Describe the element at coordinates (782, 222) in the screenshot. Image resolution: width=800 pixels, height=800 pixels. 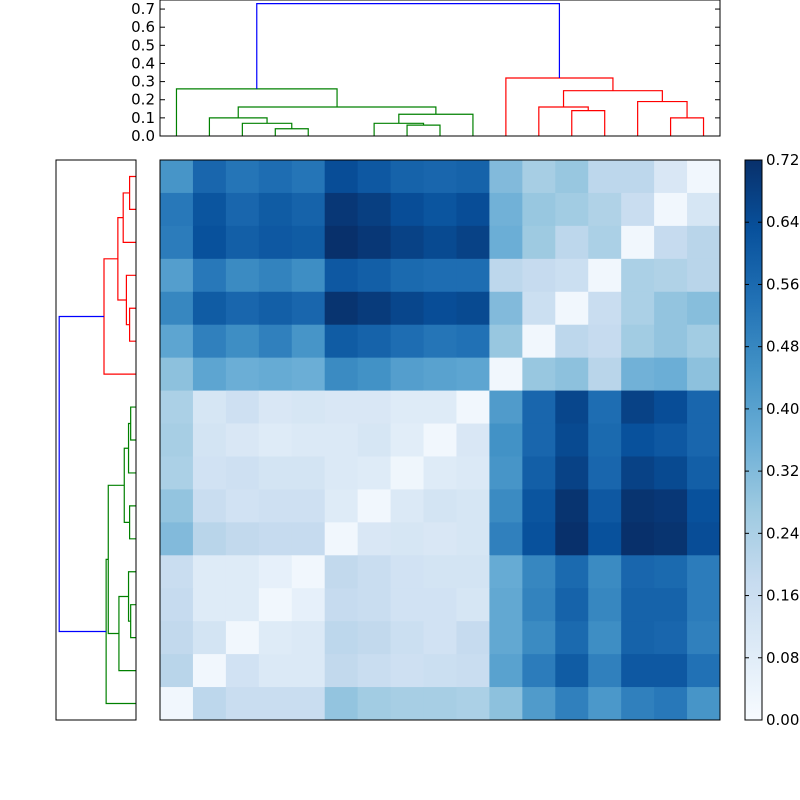
I see `colorbar-tick-label: 0.64` at that location.